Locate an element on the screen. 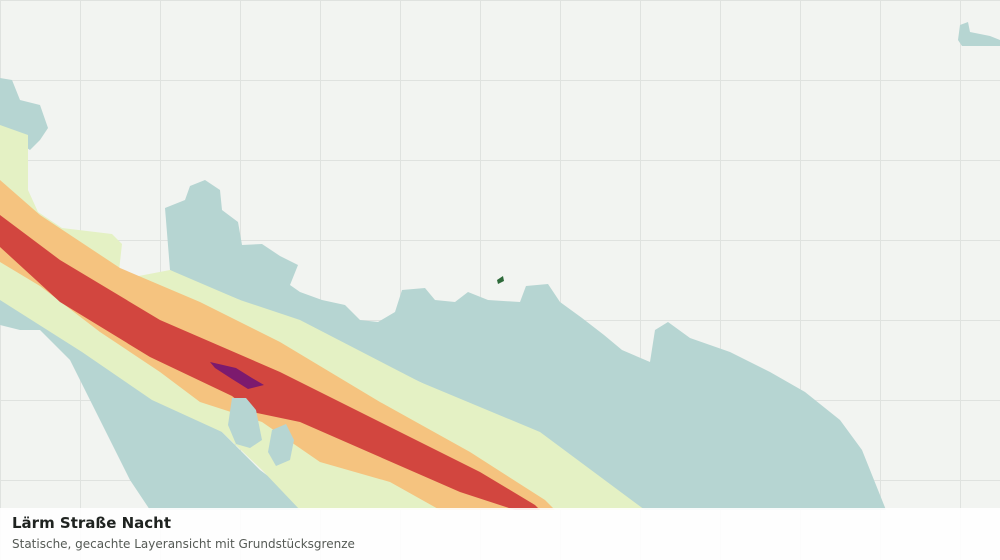 The width and height of the screenshot is (1000, 560). info-panel is located at coordinates (500, 534).